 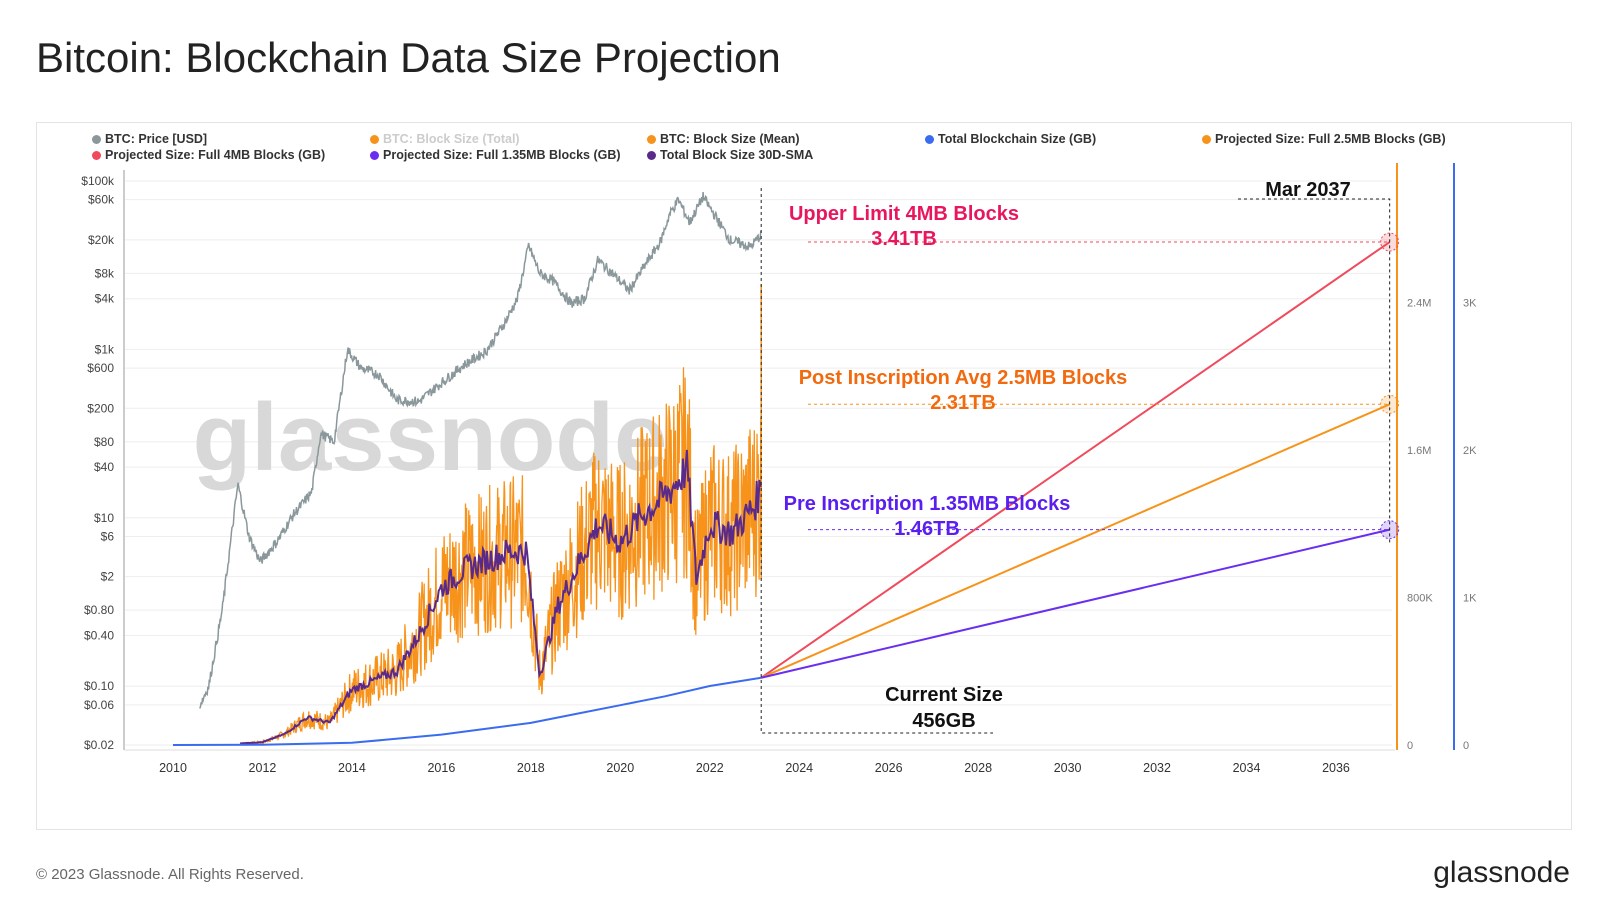 I want to click on price-tick-label: $1k, so click(x=105, y=349).